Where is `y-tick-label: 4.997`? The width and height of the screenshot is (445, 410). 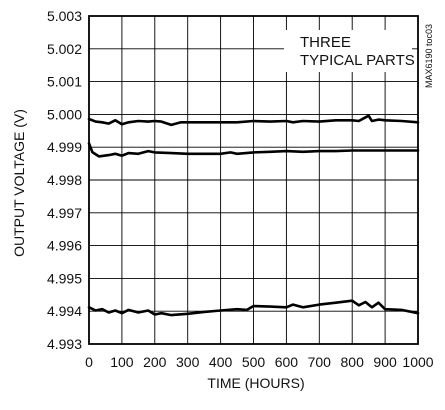 y-tick-label: 4.997 is located at coordinates (64, 213).